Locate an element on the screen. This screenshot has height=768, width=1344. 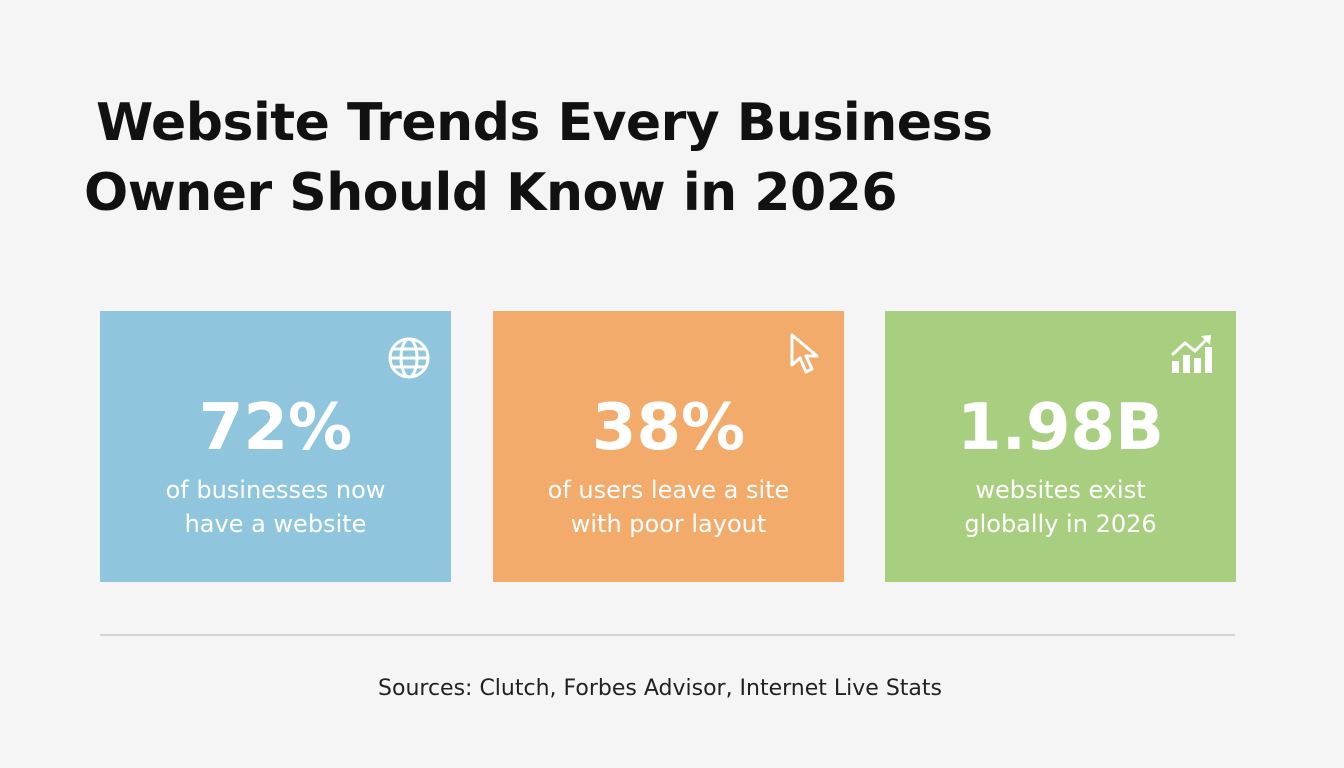
stat-card: 1.98B websites exist globally in 2026 is located at coordinates (1060, 446).